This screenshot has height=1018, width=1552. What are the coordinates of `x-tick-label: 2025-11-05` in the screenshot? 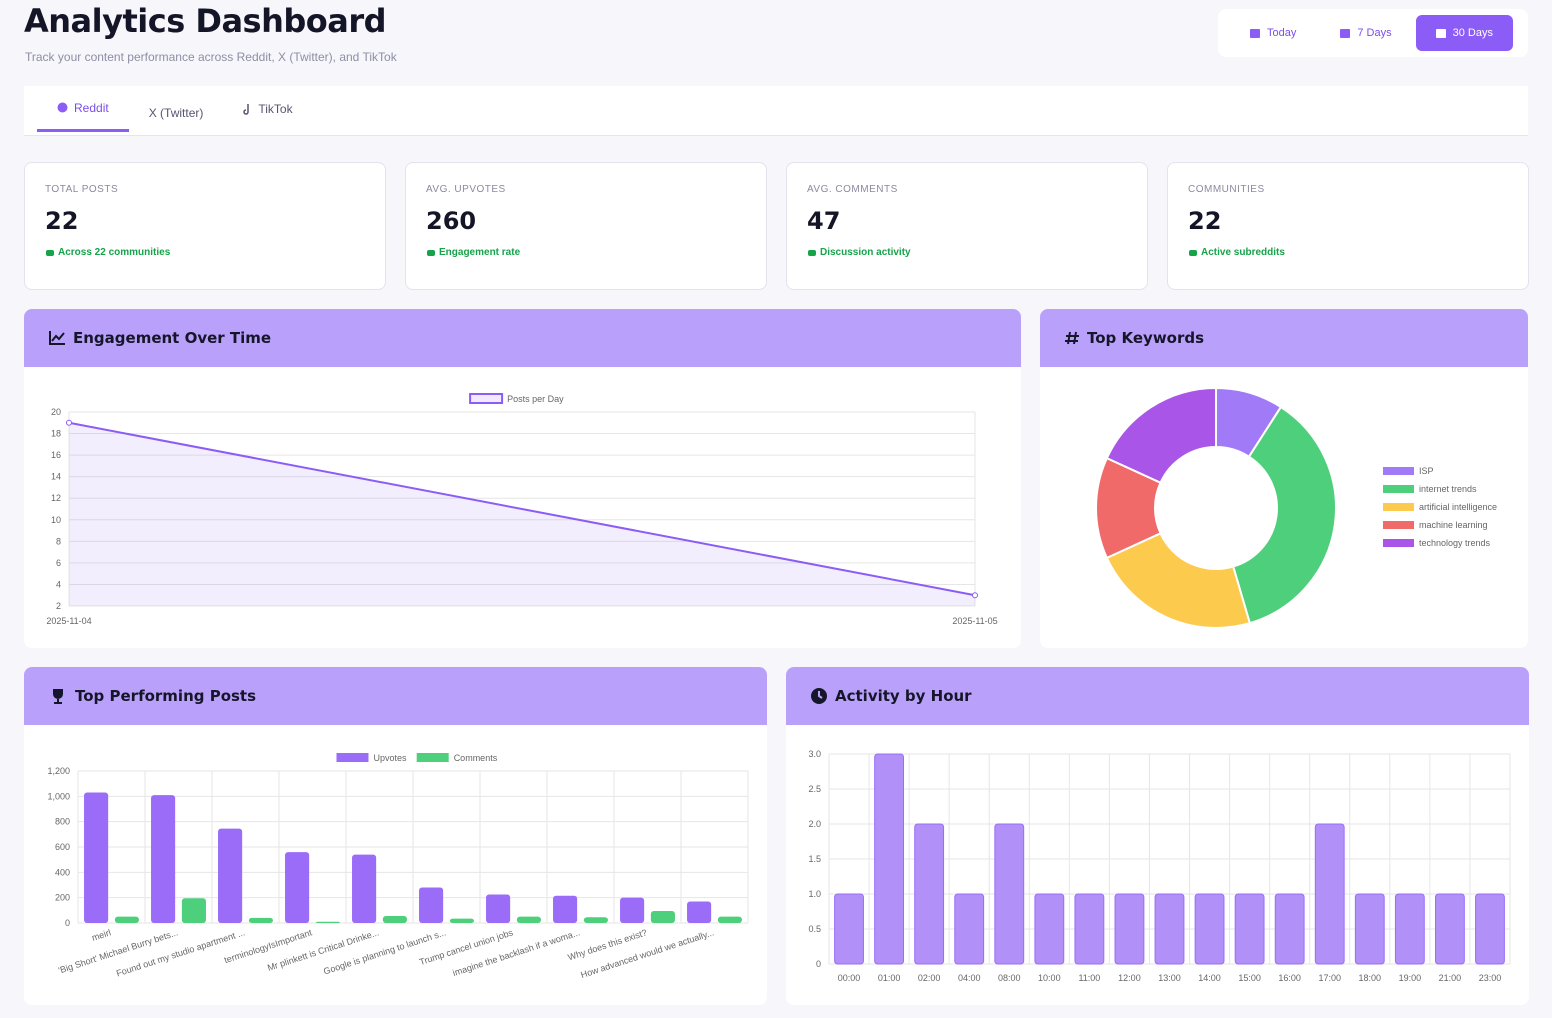 It's located at (974, 621).